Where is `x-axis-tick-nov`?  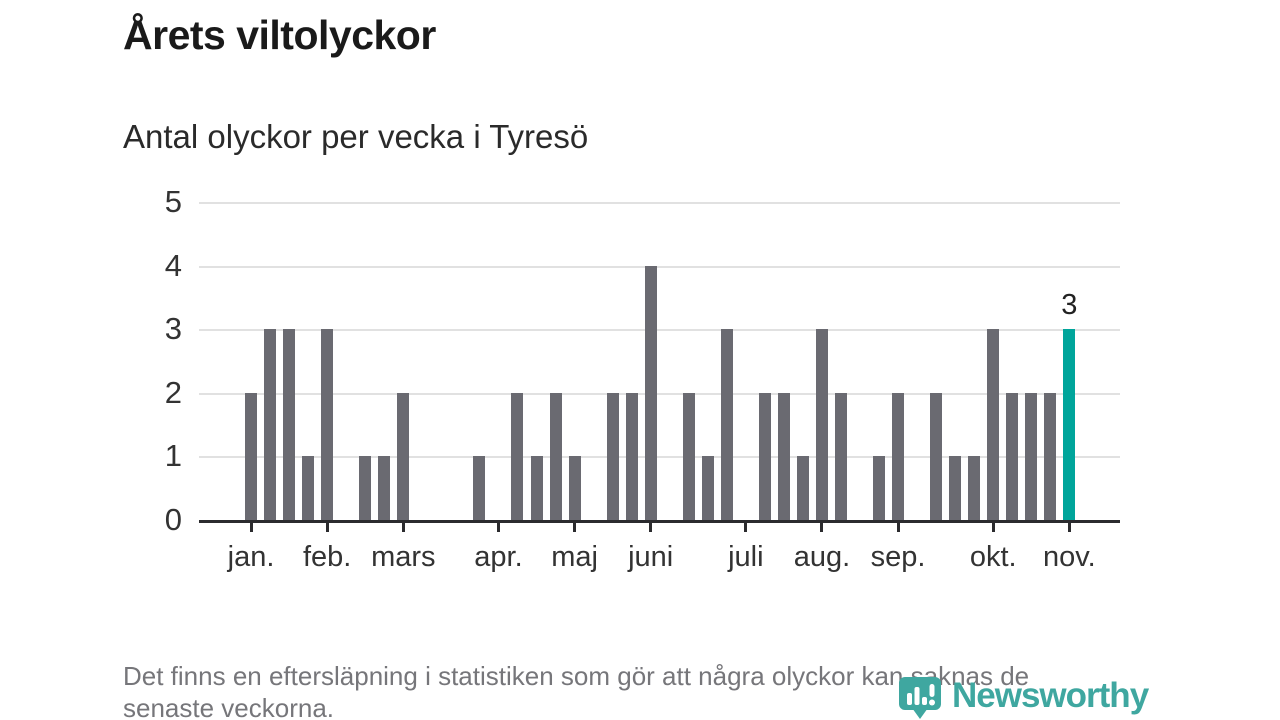 x-axis-tick-nov is located at coordinates (1069, 527).